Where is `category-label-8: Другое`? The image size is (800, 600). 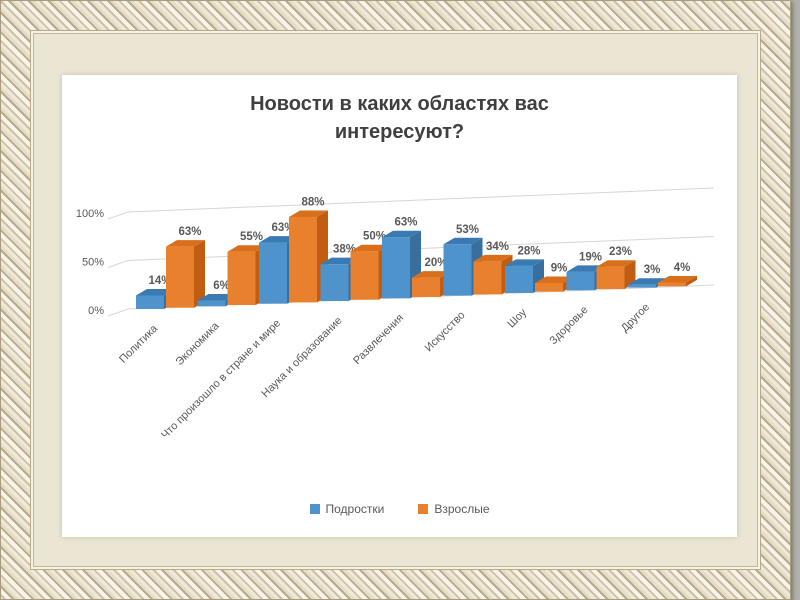
category-label-8: Другое is located at coordinates (635, 317).